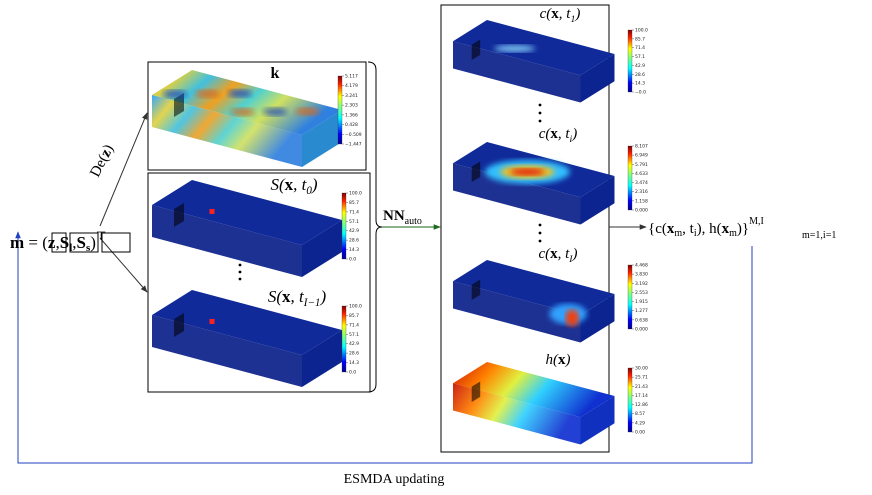 This screenshot has width=872, height=495. Describe the element at coordinates (641, 201) in the screenshot. I see `colorbar-label: 1.158` at that location.